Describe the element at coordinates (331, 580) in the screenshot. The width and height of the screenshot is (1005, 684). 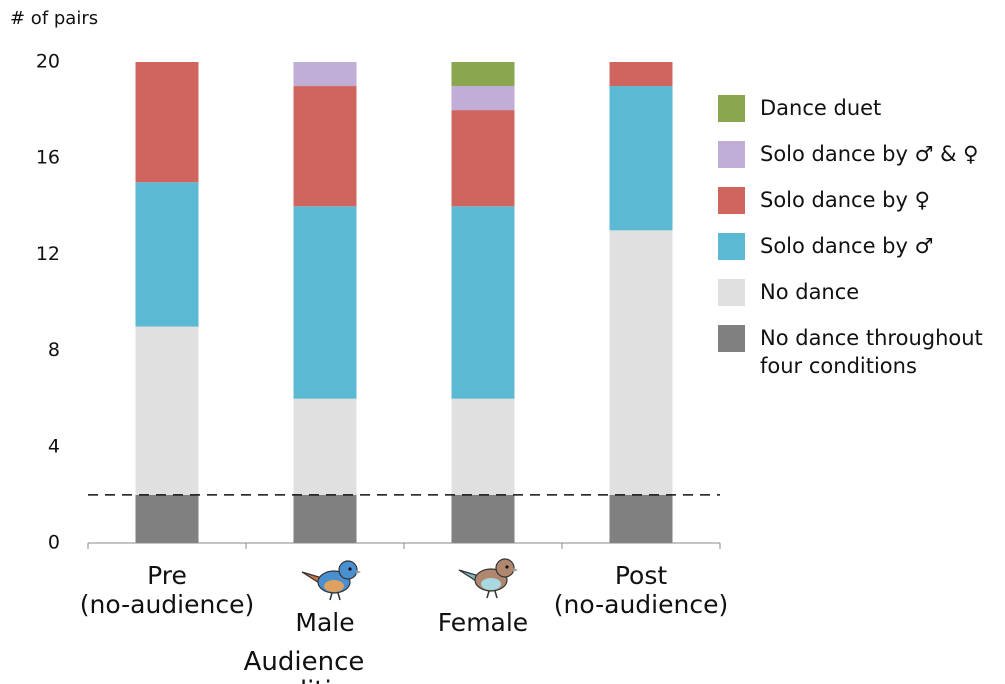
I see `male-bird-icon` at that location.